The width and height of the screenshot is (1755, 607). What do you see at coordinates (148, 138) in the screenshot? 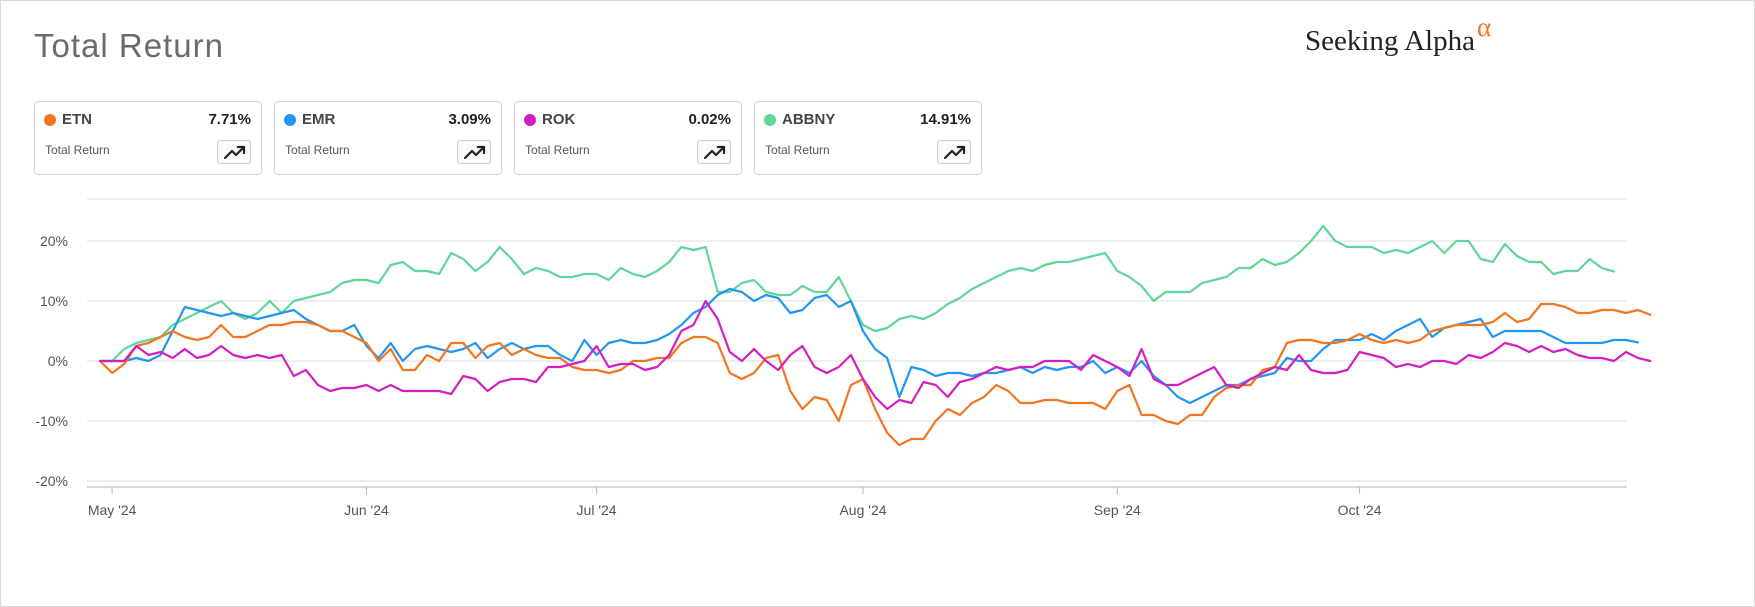
I see `legend-card-etn: ETN 7.71% Total Return` at bounding box center [148, 138].